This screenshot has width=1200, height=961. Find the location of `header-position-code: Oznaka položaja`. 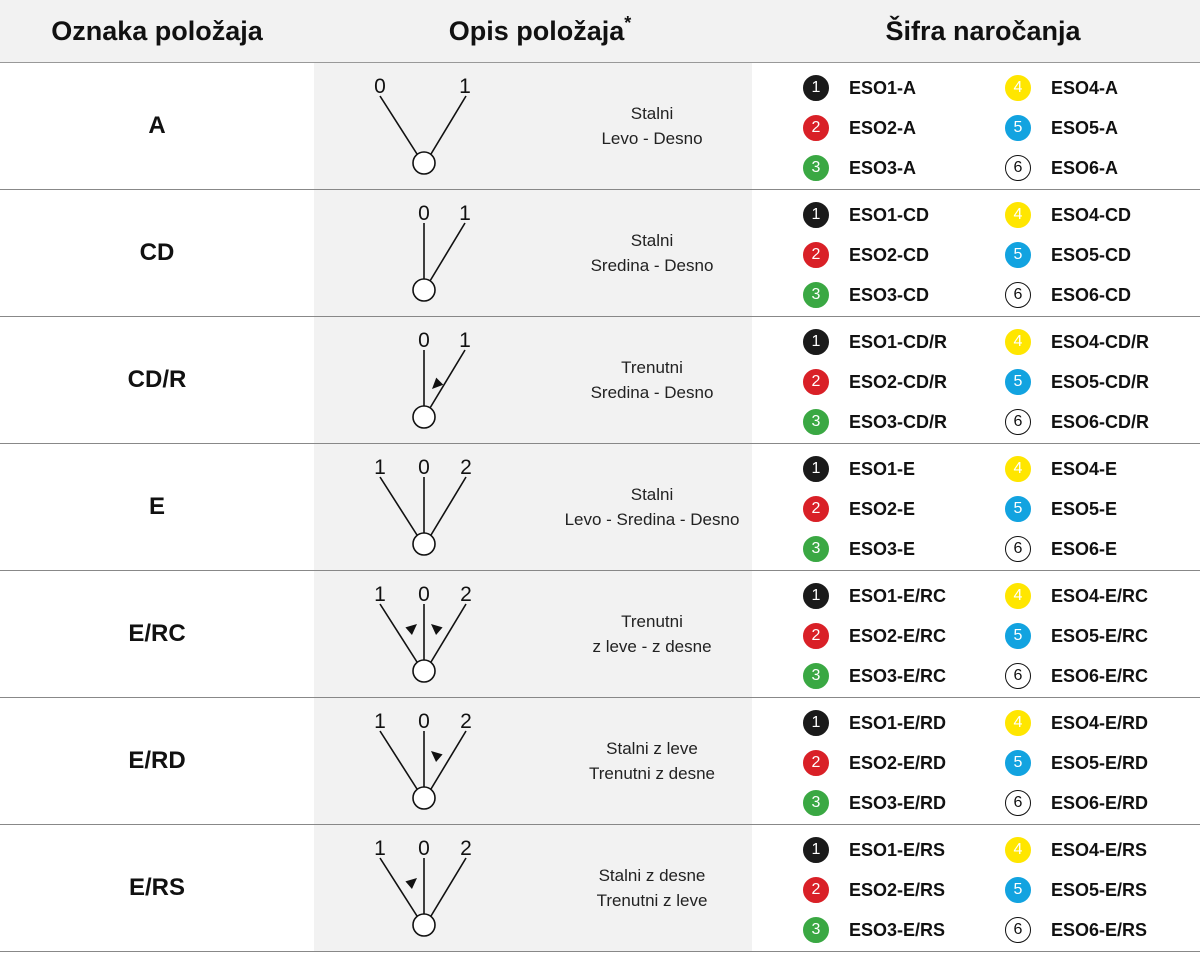

header-position-code: Oznaka položaja is located at coordinates (157, 31).